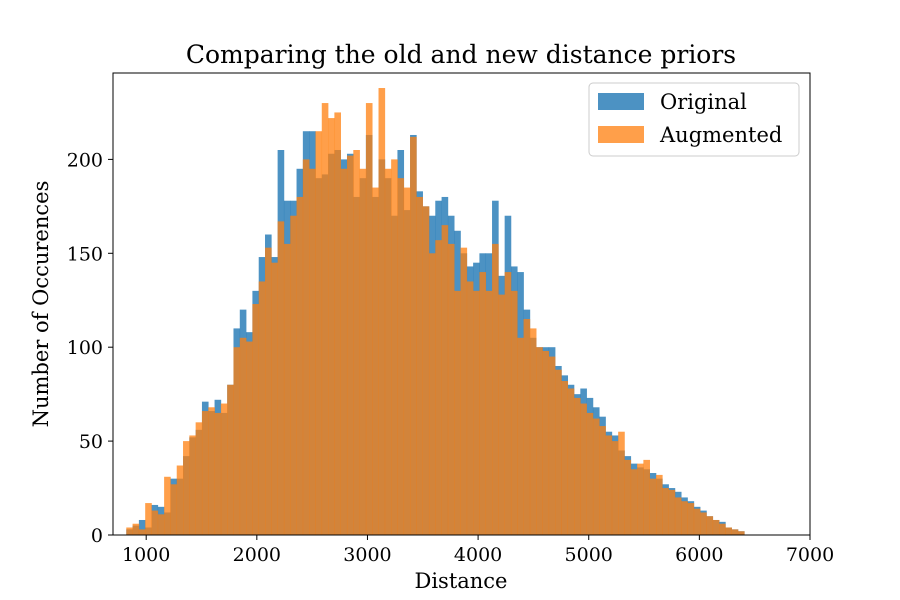  What do you see at coordinates (621, 101) in the screenshot?
I see `legend-swatch-original` at bounding box center [621, 101].